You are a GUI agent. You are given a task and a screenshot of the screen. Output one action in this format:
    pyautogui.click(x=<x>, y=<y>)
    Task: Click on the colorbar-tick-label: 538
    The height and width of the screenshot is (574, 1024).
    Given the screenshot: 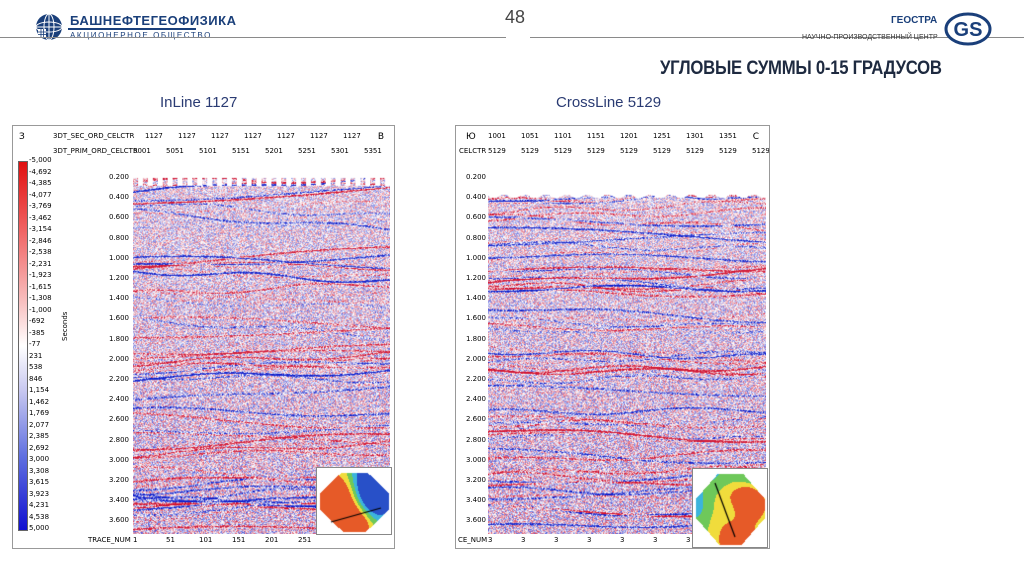 What is the action you would take?
    pyautogui.click(x=36, y=367)
    